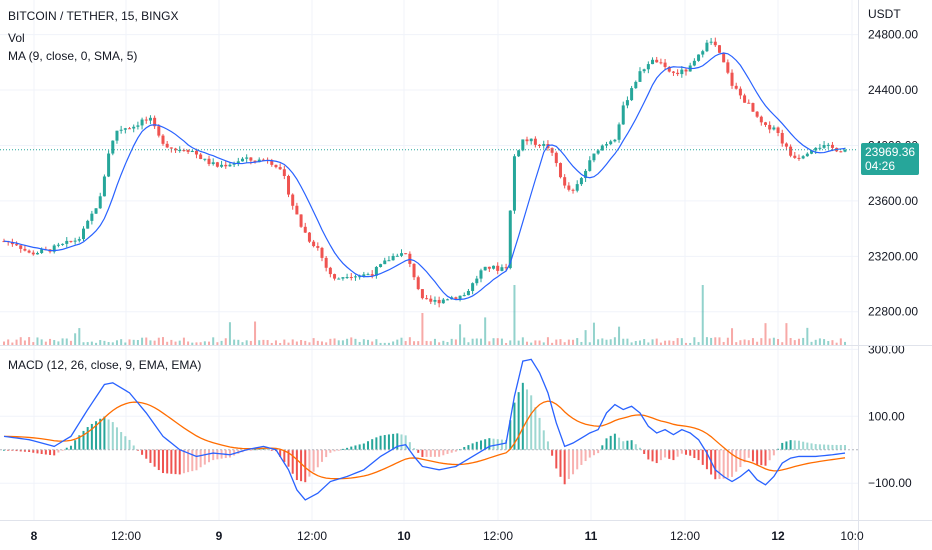 The height and width of the screenshot is (550, 932). Describe the element at coordinates (884, 14) in the screenshot. I see `currency-label: USDT` at that location.